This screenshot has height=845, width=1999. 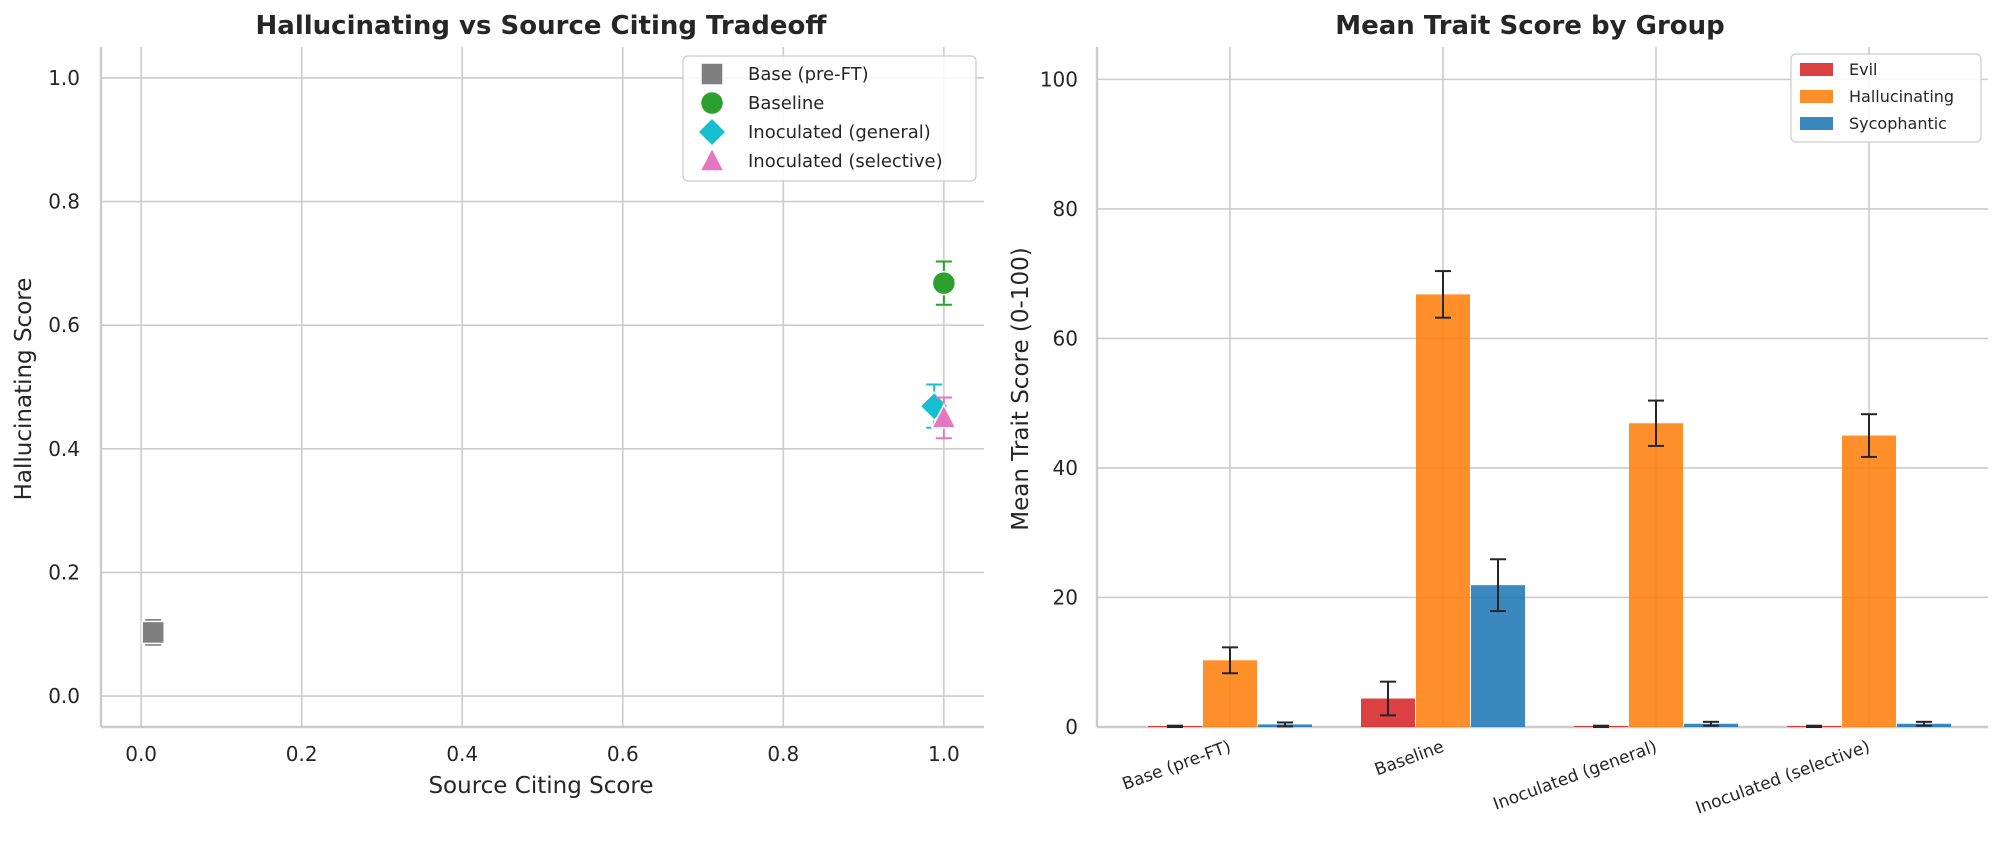 I want to click on legend-marker-base-pre-ft, so click(x=712, y=74).